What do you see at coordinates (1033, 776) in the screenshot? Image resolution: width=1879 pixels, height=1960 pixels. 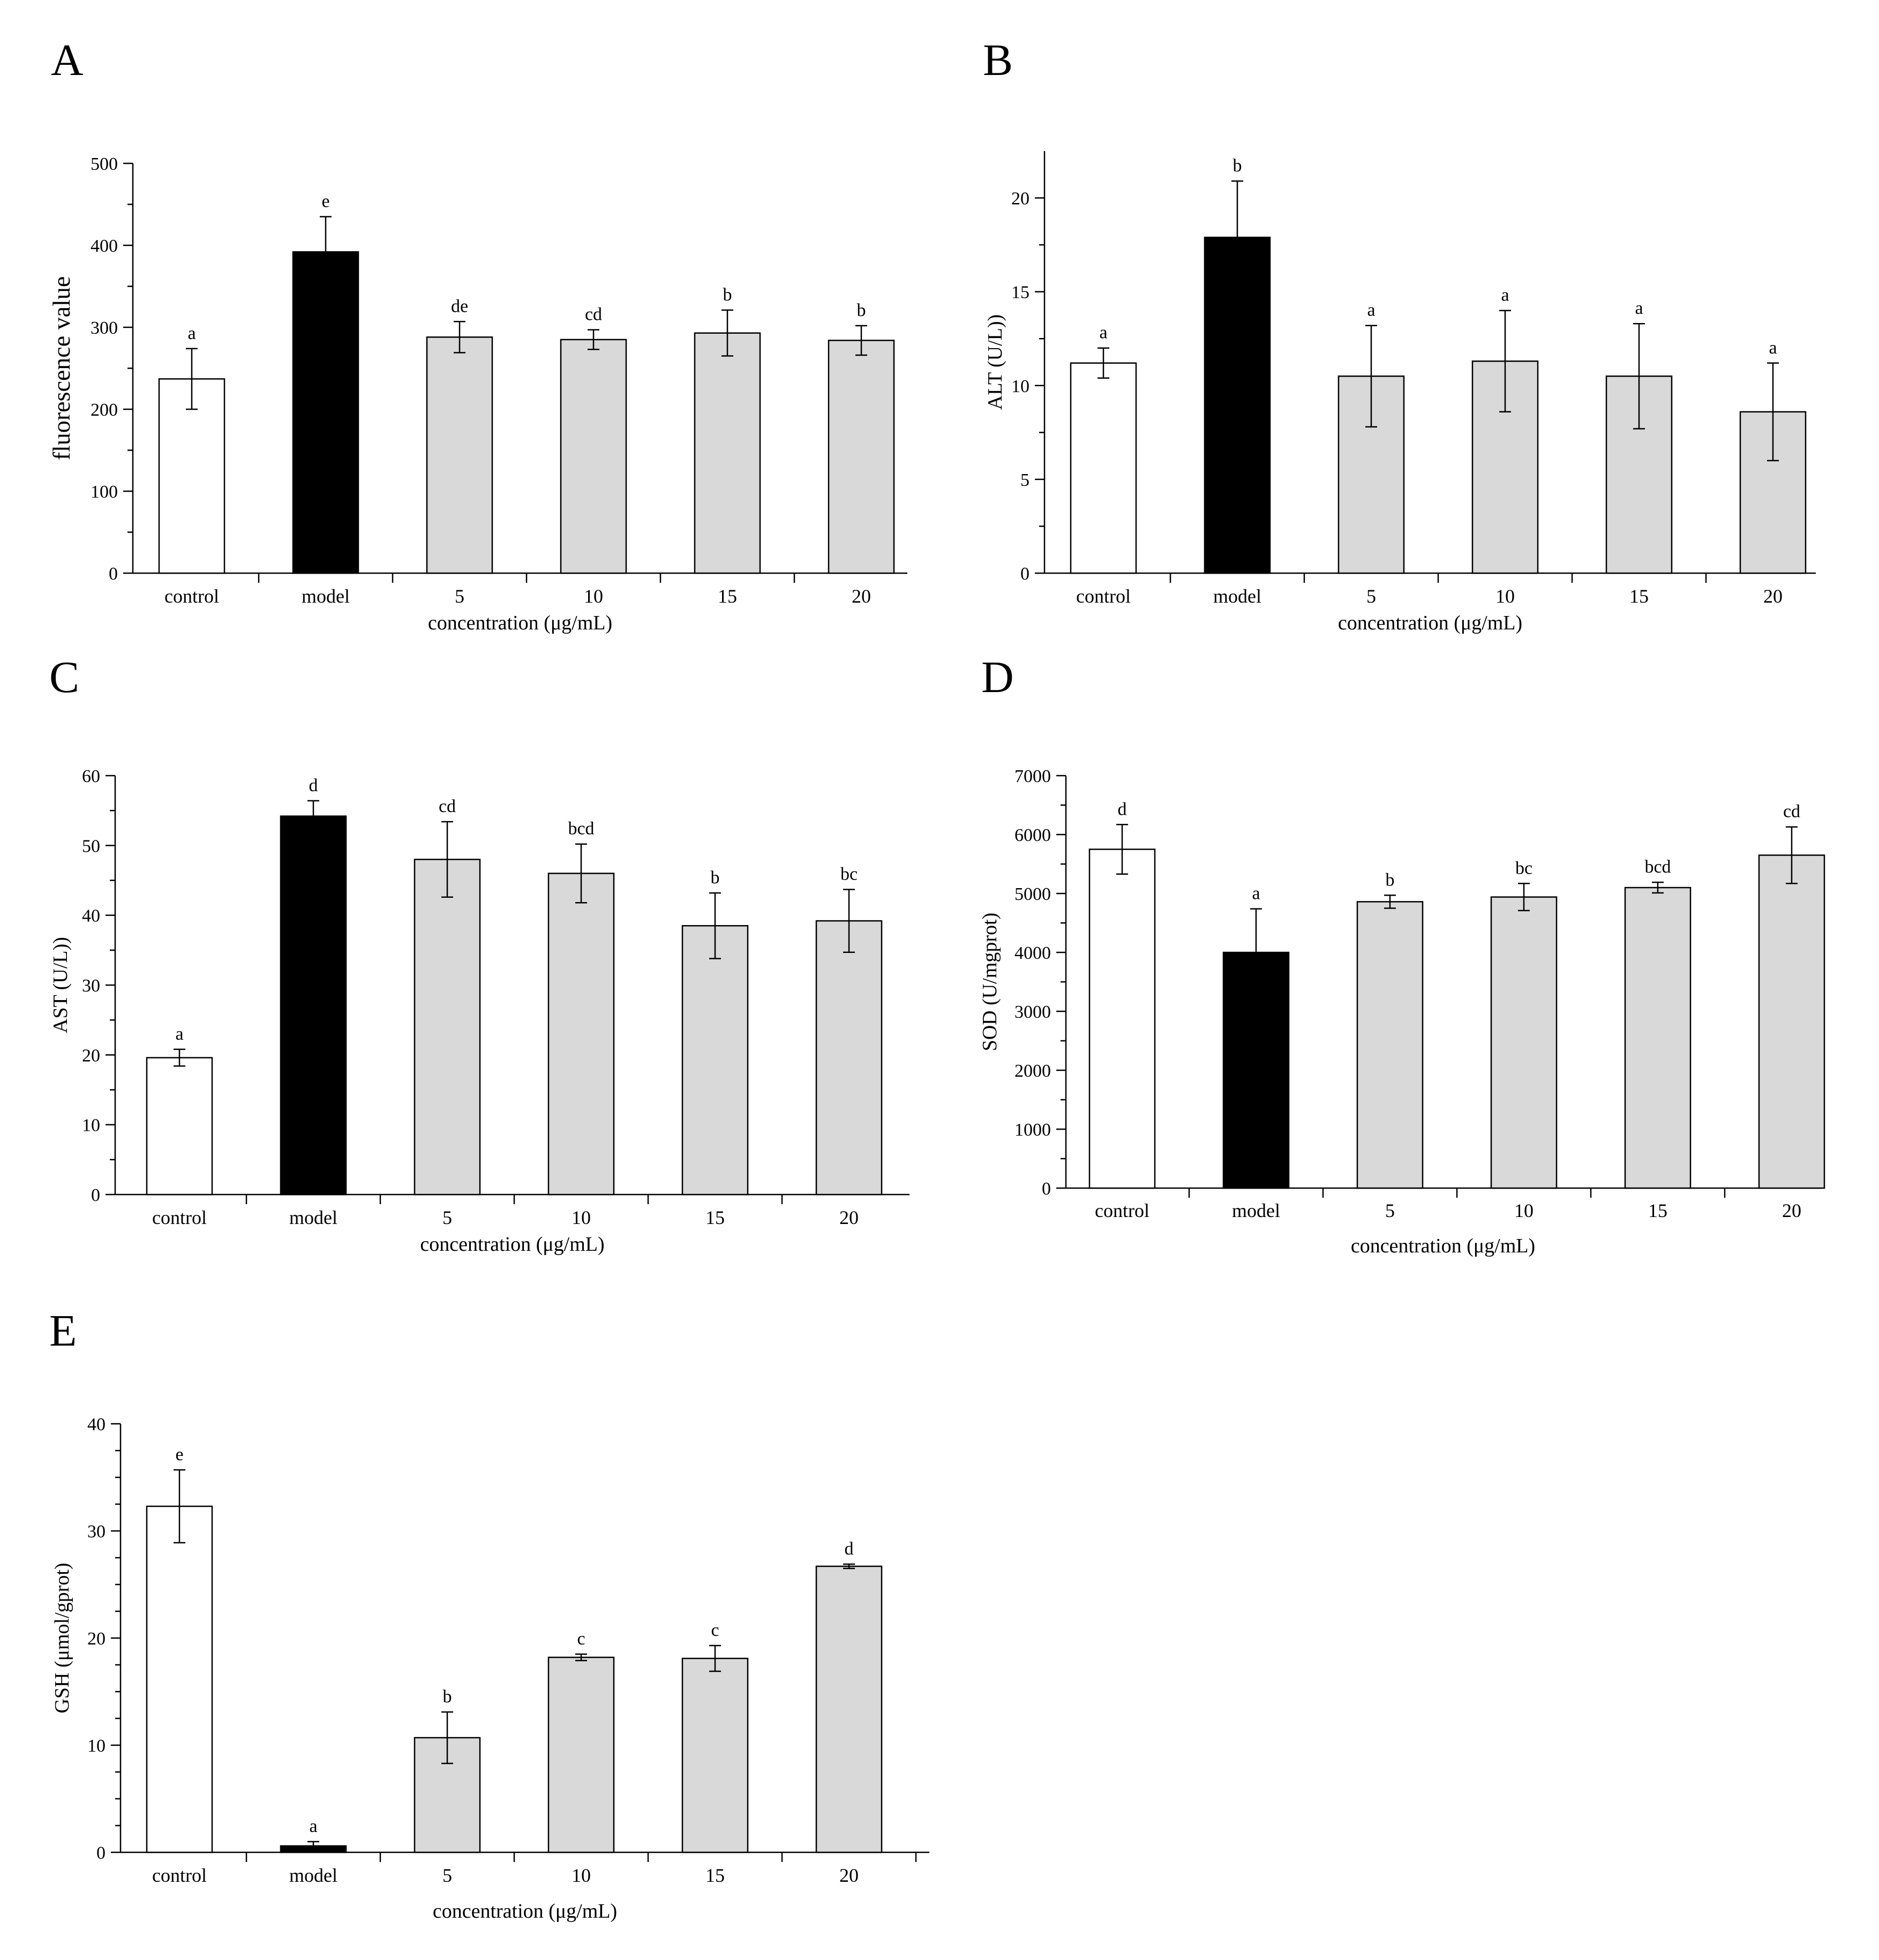 I see `y-tick-label: 7000` at bounding box center [1033, 776].